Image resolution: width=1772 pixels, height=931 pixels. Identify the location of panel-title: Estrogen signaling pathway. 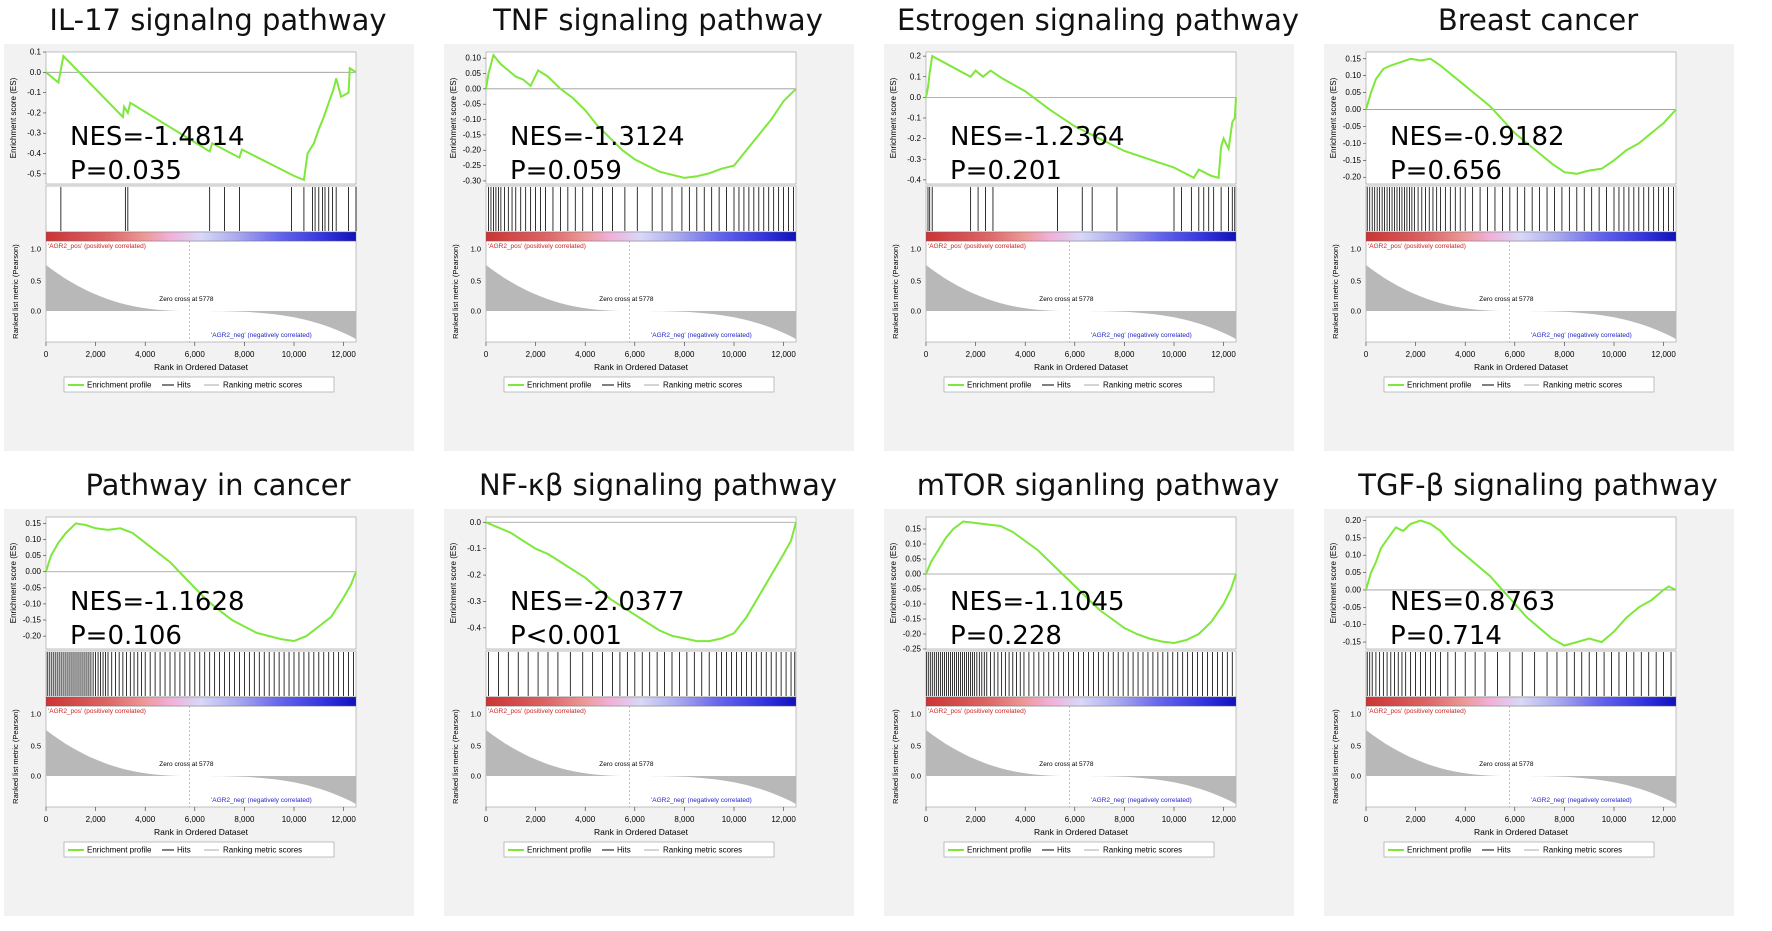
(1098, 20).